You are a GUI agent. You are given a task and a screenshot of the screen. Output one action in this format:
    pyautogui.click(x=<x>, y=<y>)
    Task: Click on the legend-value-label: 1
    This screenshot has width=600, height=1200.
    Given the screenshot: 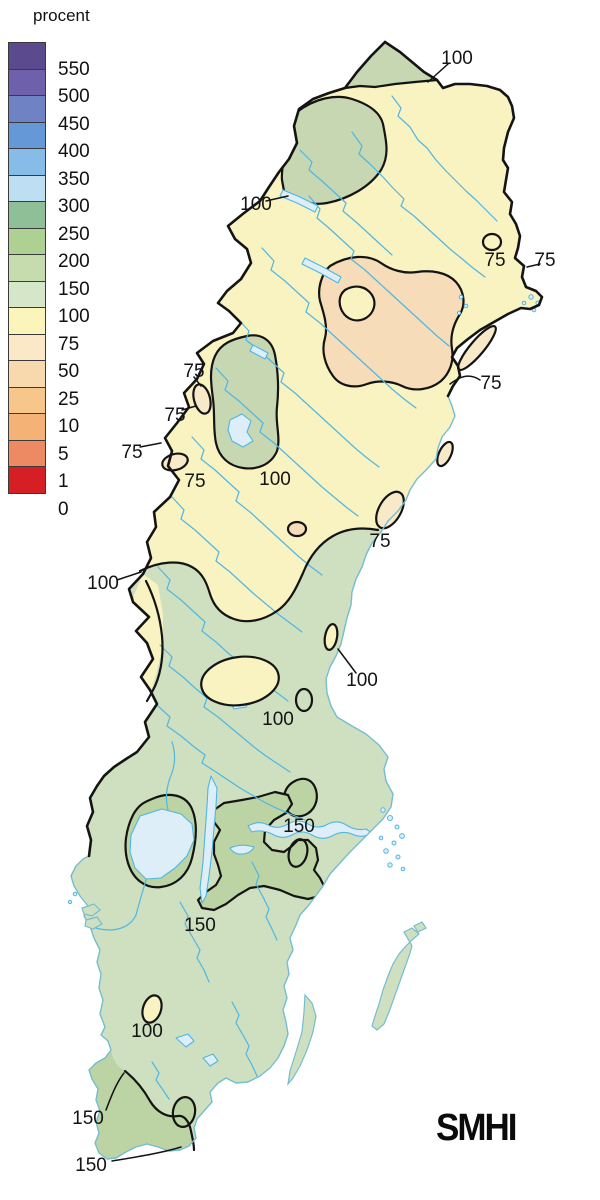 What is the action you would take?
    pyautogui.click(x=63, y=481)
    